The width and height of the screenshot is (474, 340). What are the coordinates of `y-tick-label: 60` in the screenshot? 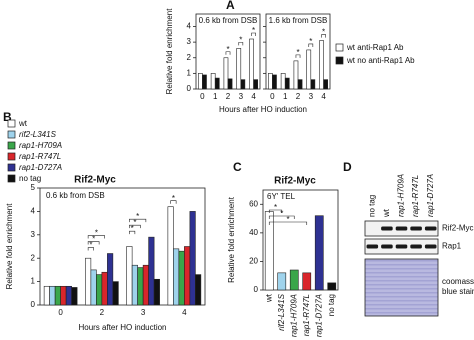 It's located at (253, 203).